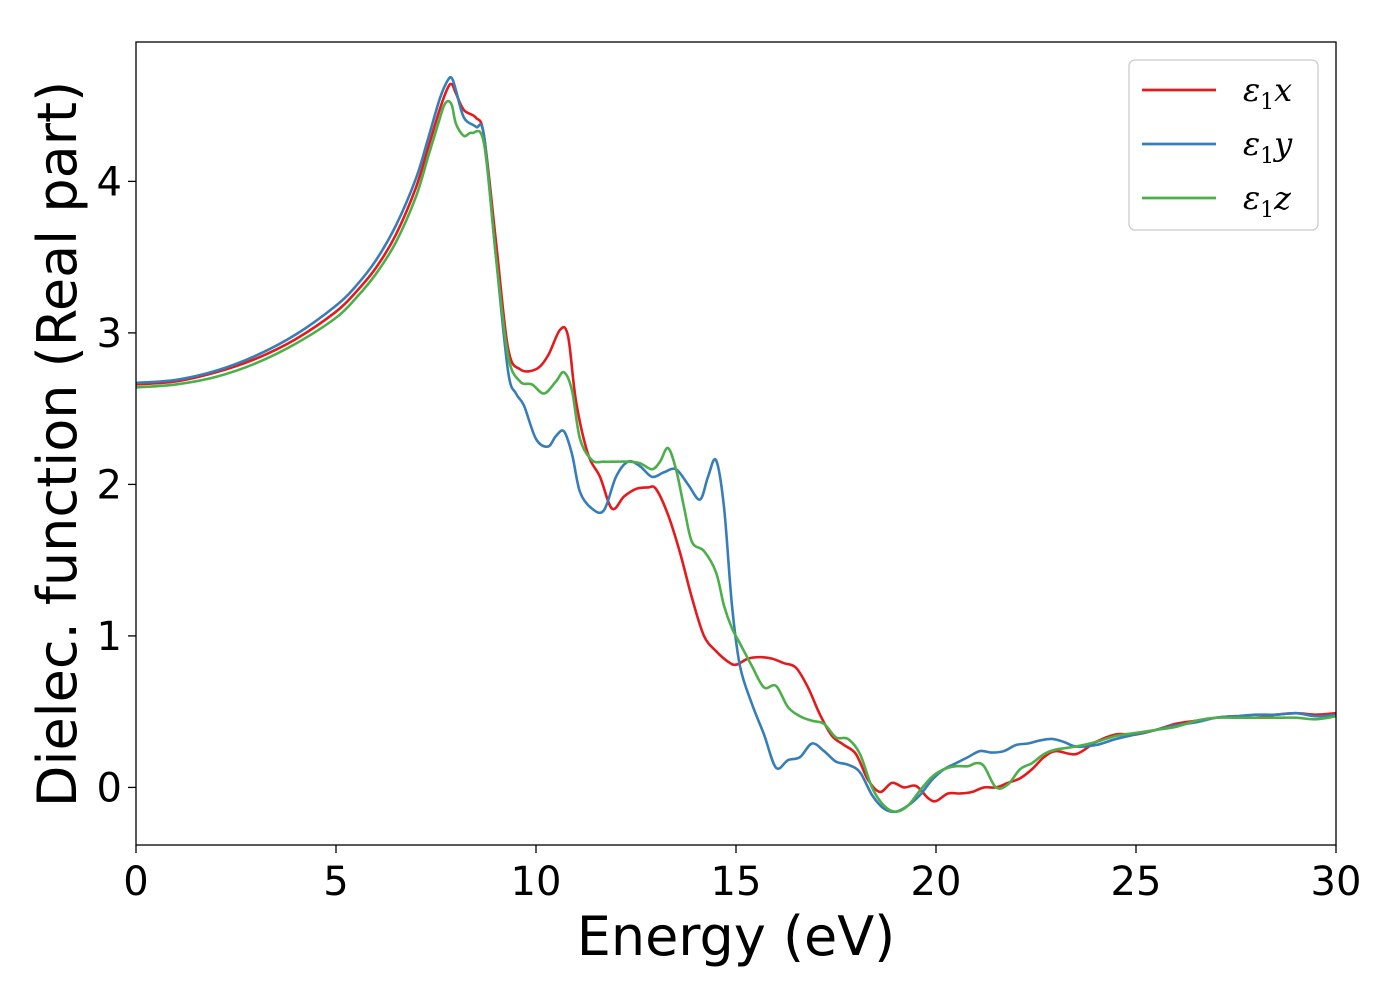 The image size is (1400, 1000). Describe the element at coordinates (109, 182) in the screenshot. I see `y-tick-label: 4` at that location.